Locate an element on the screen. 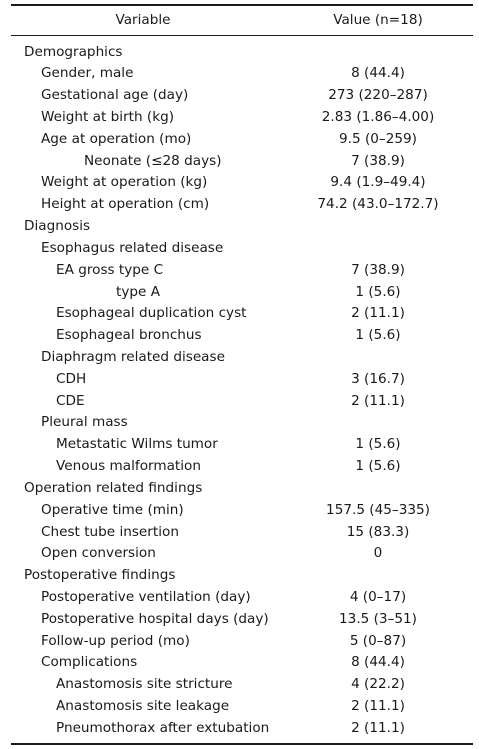  row-label: Pneumothorax after extubation is located at coordinates (163, 727).